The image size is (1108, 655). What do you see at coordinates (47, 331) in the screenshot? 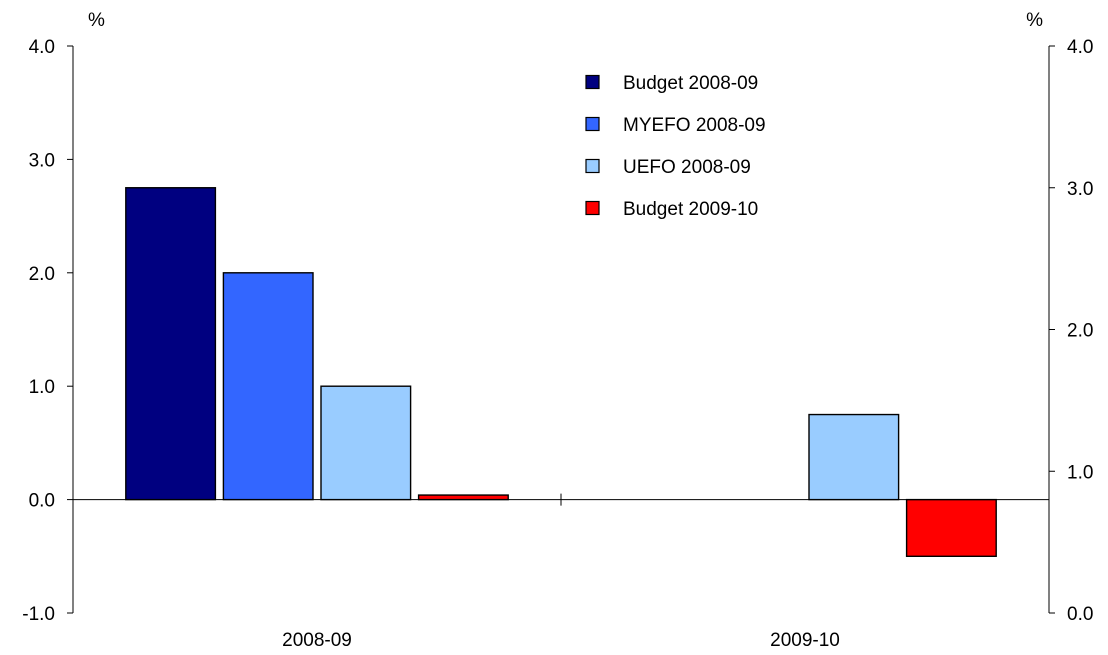
I see `left-axis-ticks: 4.0 3.0 2.0 1.0 0.0 -1.0` at bounding box center [47, 331].